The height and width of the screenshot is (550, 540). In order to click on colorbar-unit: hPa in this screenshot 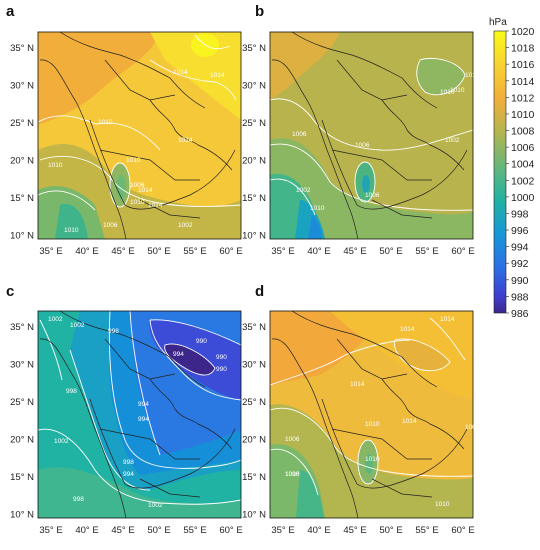, I will do `click(498, 22)`.